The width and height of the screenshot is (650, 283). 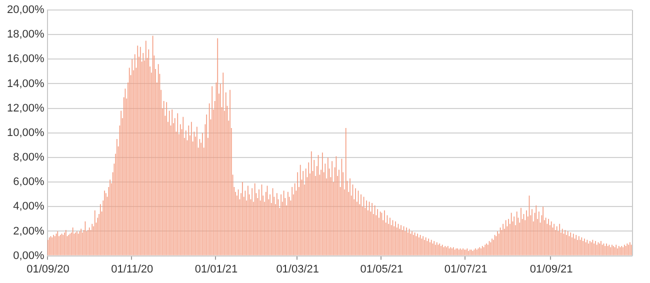 I want to click on y-tick-label: 14,00%, so click(x=25, y=84).